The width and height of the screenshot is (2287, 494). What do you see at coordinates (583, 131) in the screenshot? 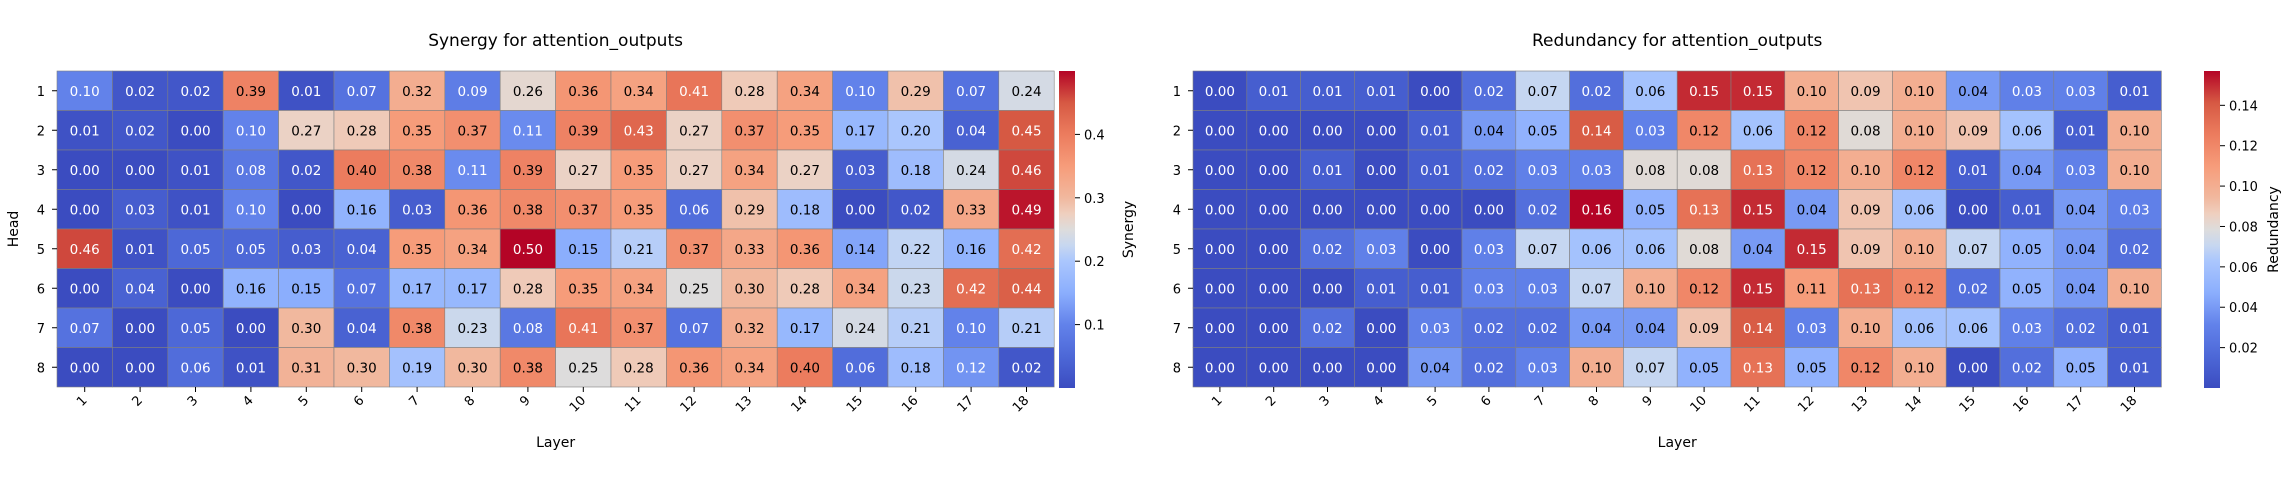
I see `cell-value-label: 0.39` at bounding box center [583, 131].